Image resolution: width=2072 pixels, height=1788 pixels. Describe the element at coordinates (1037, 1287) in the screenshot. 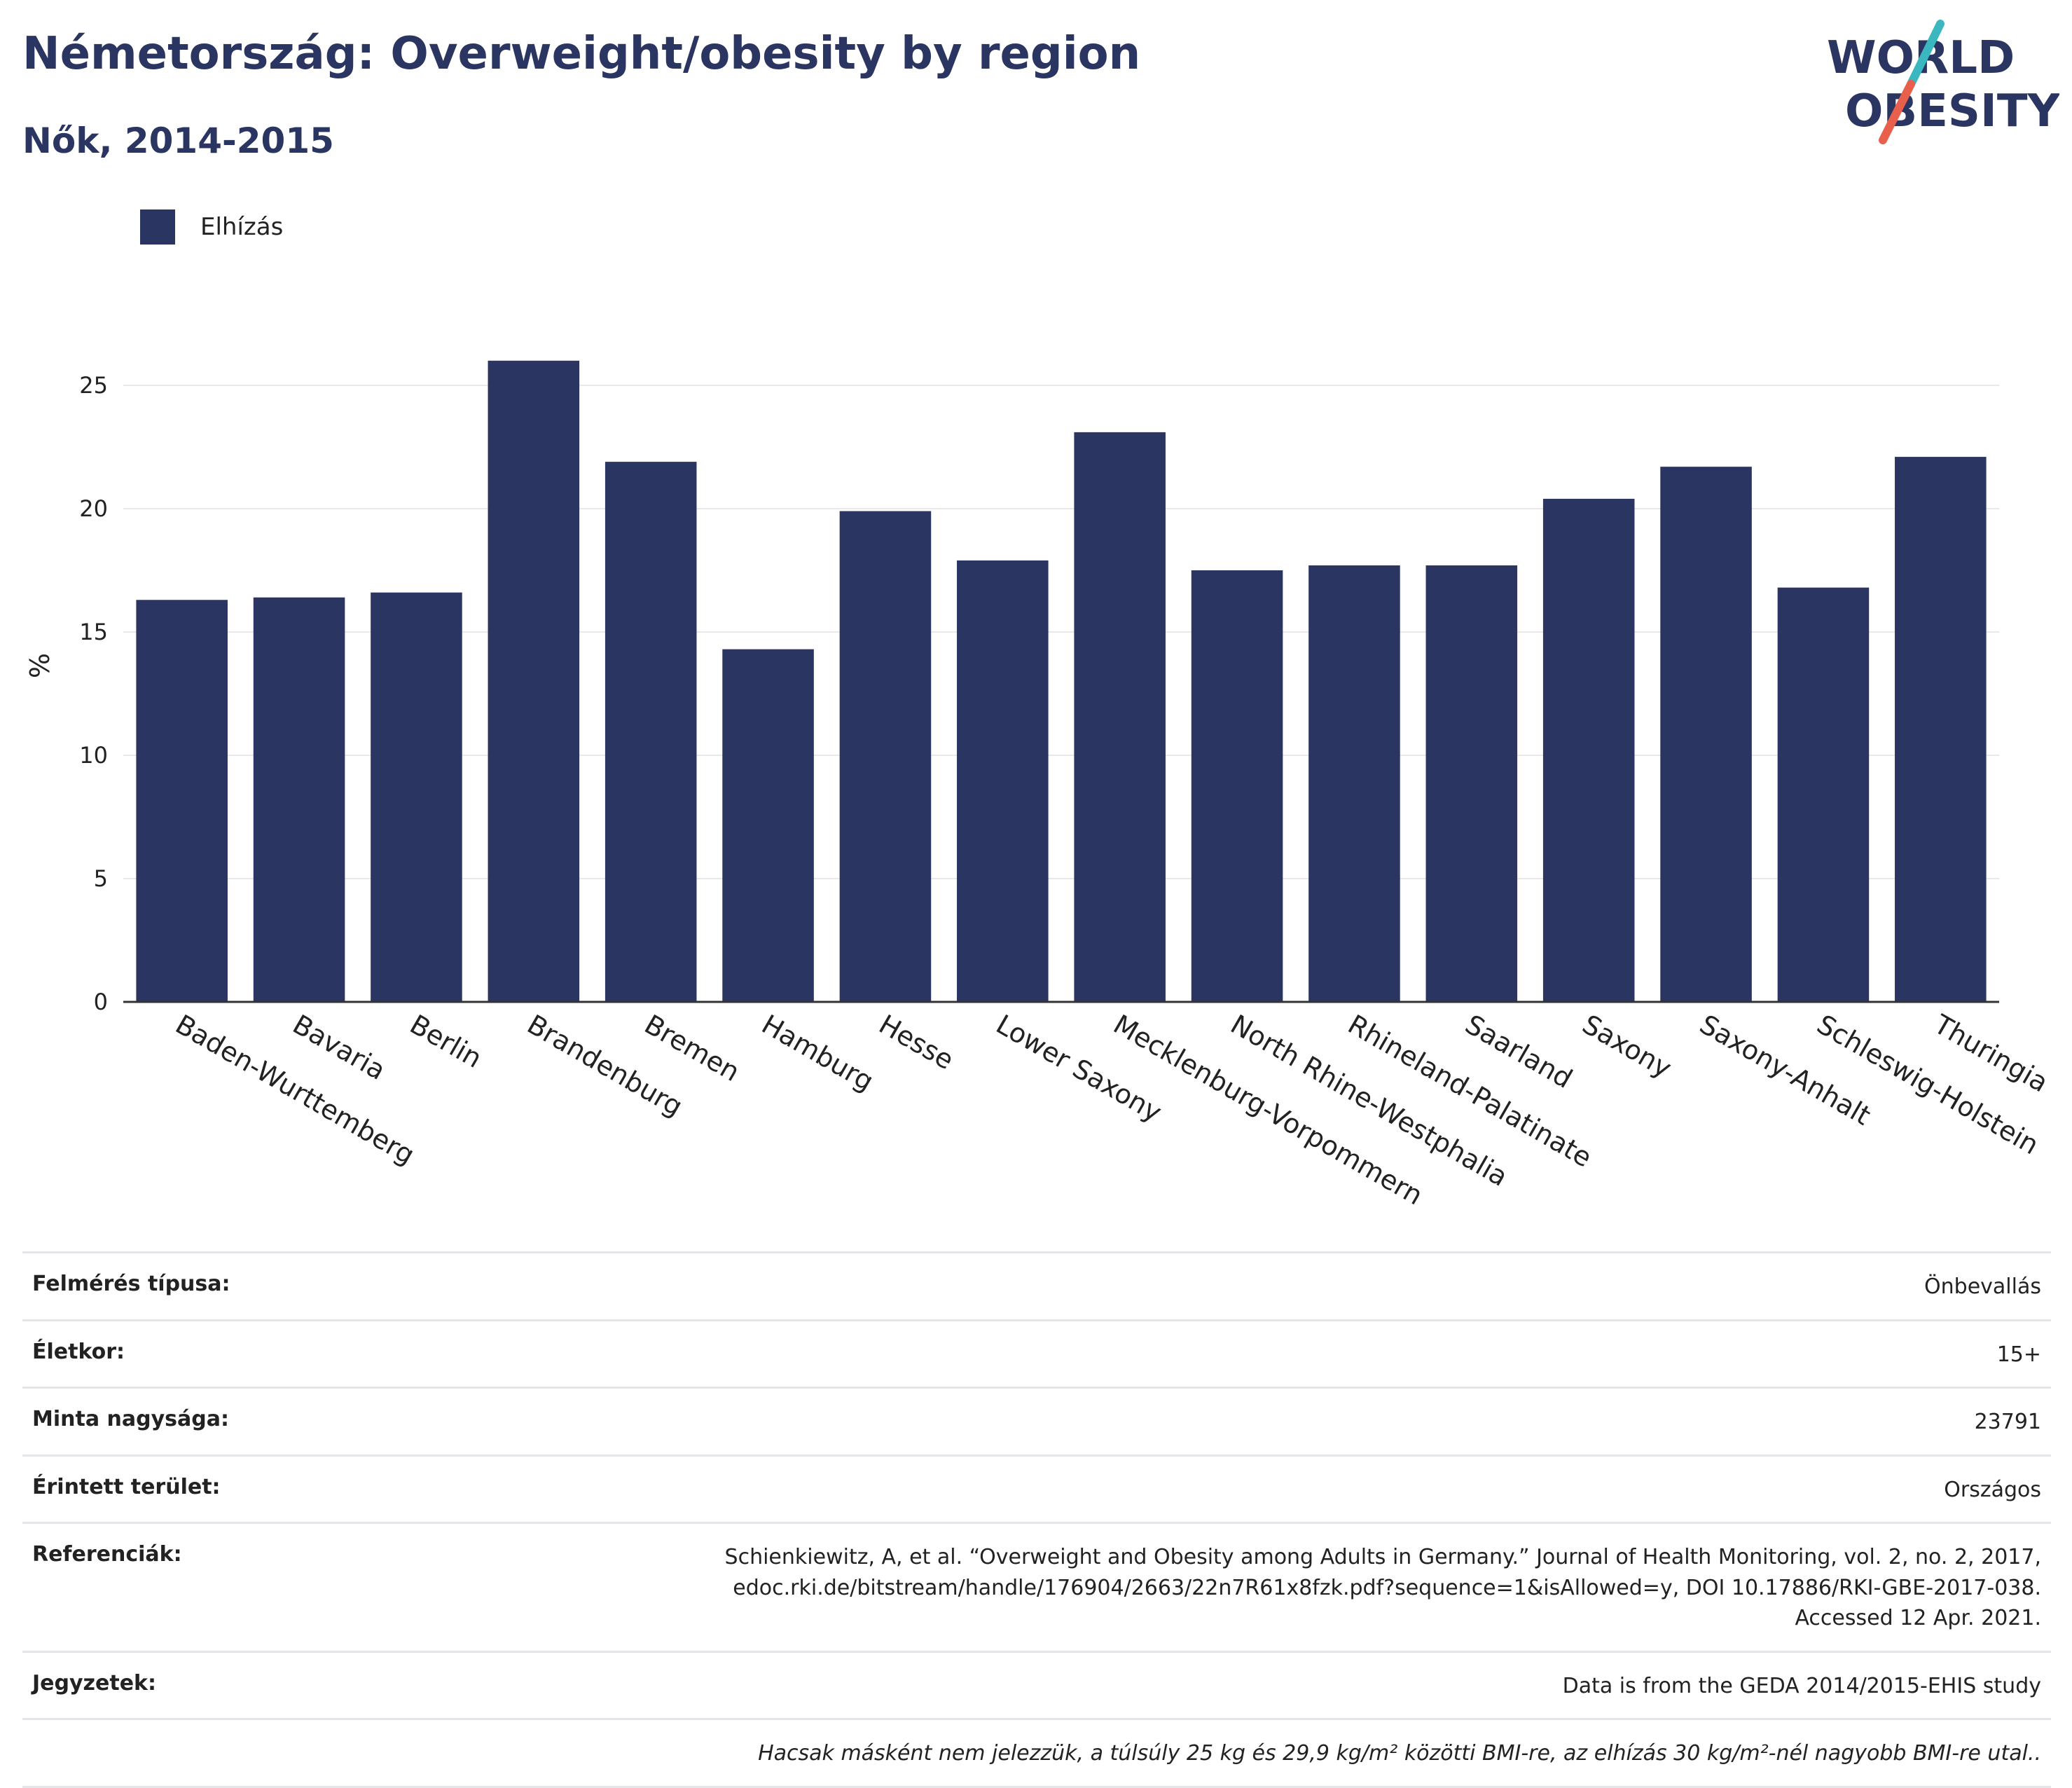

I see `info-row-survey-type: Felmérés típusa: Önbevallás` at that location.